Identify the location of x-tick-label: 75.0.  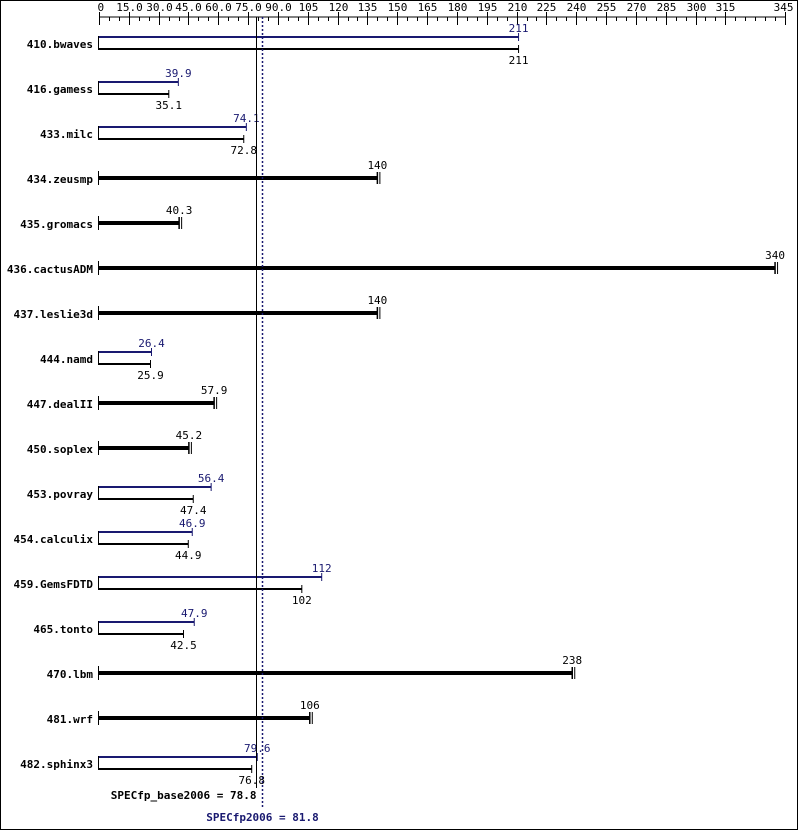
(248, 7).